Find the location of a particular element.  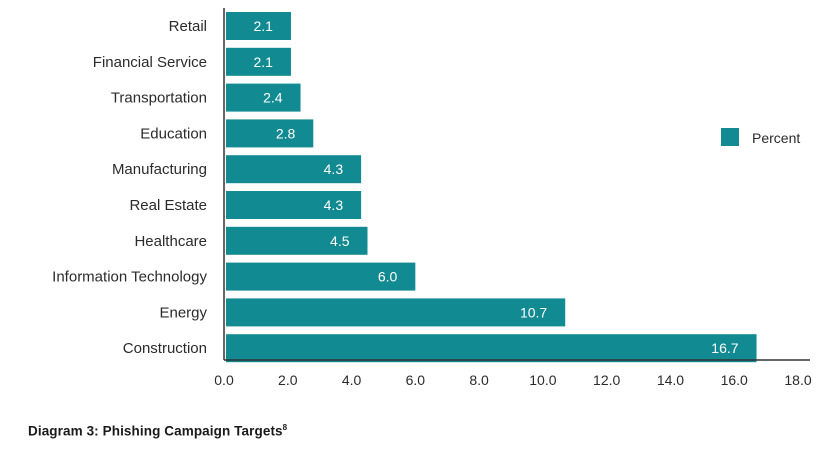

category-label: Manufacturing is located at coordinates (159, 169).